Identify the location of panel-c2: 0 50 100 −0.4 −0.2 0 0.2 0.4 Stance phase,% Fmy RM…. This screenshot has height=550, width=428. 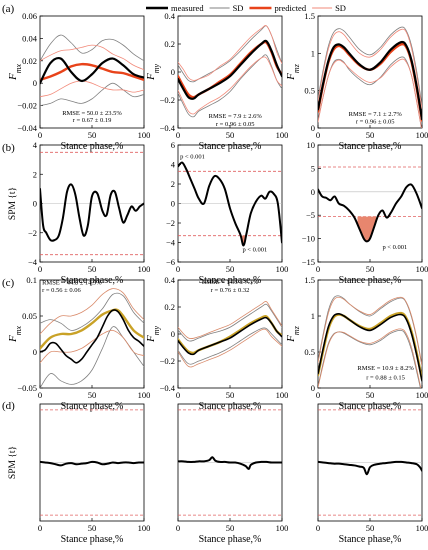
(216, 343).